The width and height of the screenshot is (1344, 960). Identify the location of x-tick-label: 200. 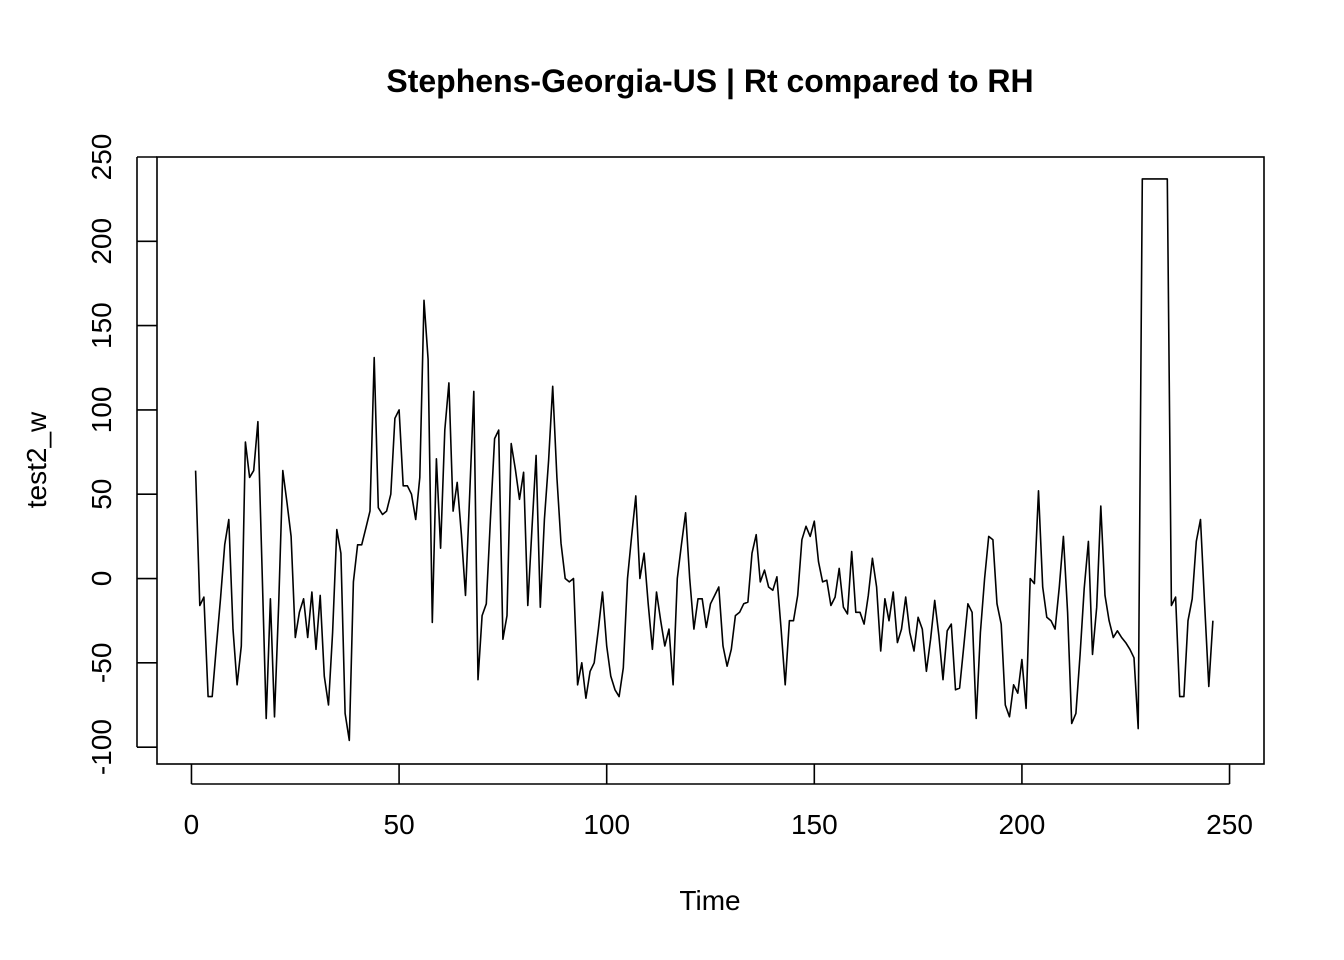
(1022, 824).